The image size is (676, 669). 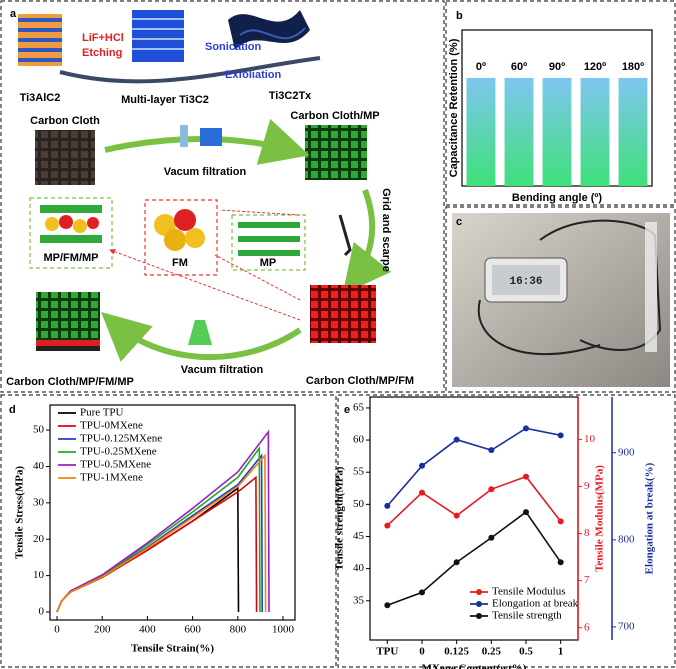 What do you see at coordinates (633, 67) in the screenshot?
I see `bar-label: 180º` at bounding box center [633, 67].